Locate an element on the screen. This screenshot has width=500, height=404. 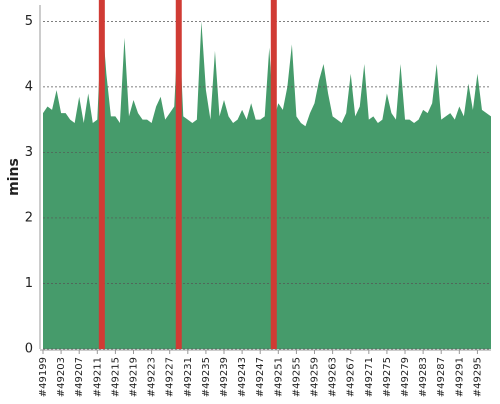
x-tick-label: #49255 is located at coordinates (296, 377).